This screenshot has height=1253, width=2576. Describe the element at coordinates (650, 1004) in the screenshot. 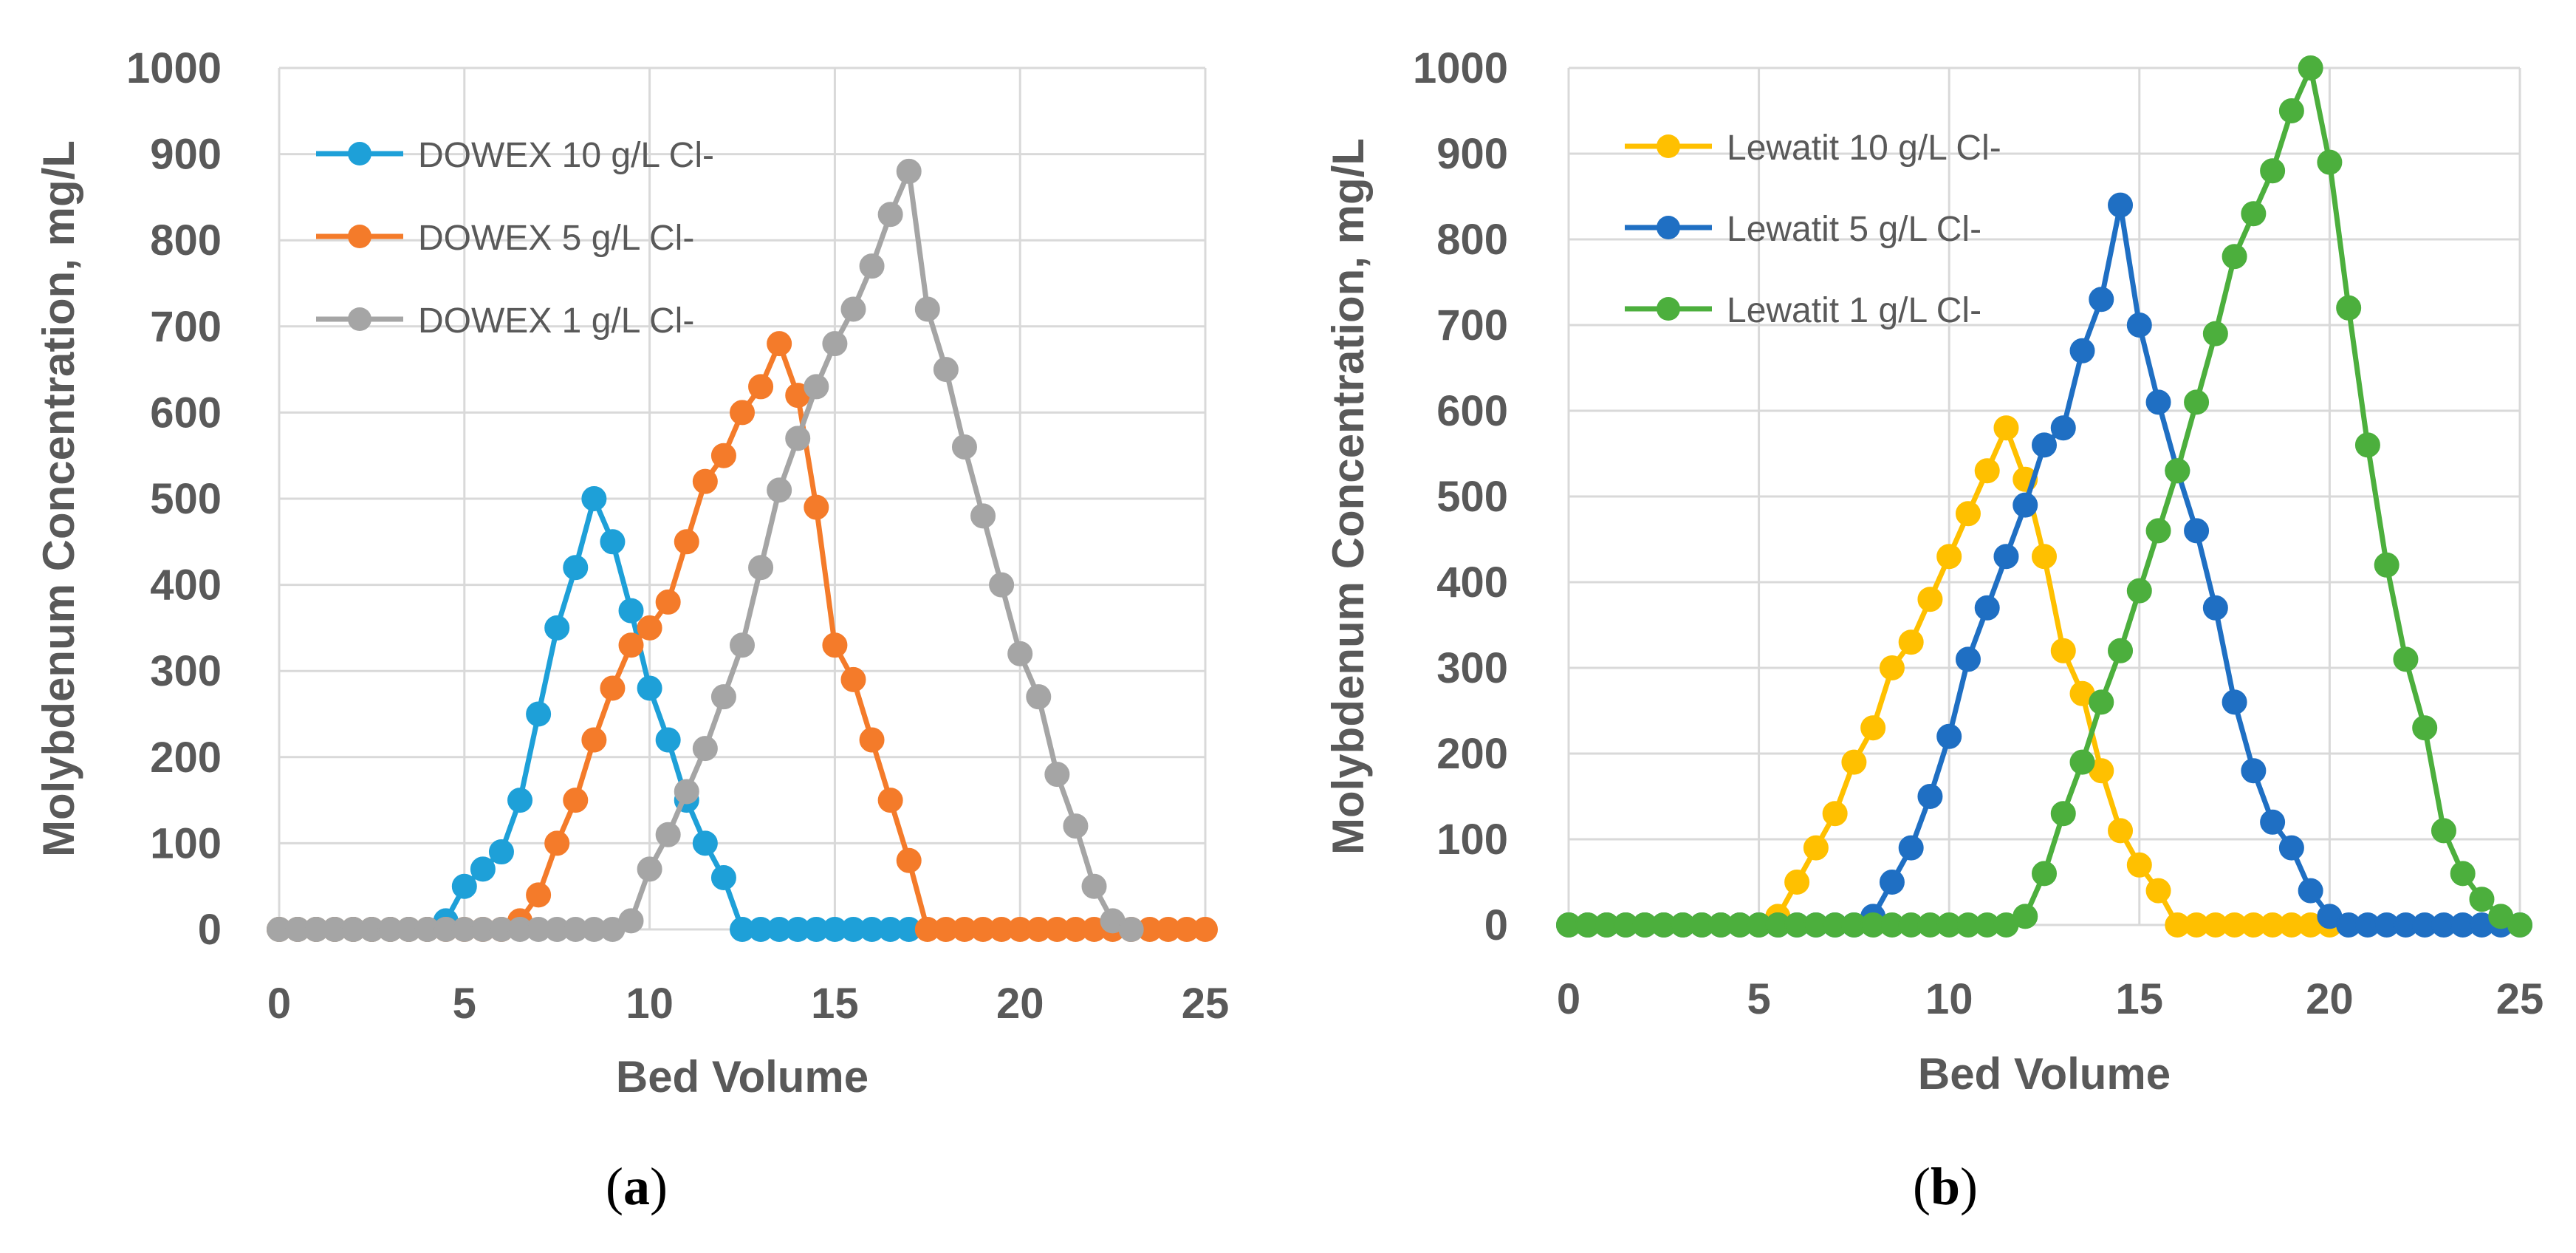

I see `x-tick-label: 10` at that location.